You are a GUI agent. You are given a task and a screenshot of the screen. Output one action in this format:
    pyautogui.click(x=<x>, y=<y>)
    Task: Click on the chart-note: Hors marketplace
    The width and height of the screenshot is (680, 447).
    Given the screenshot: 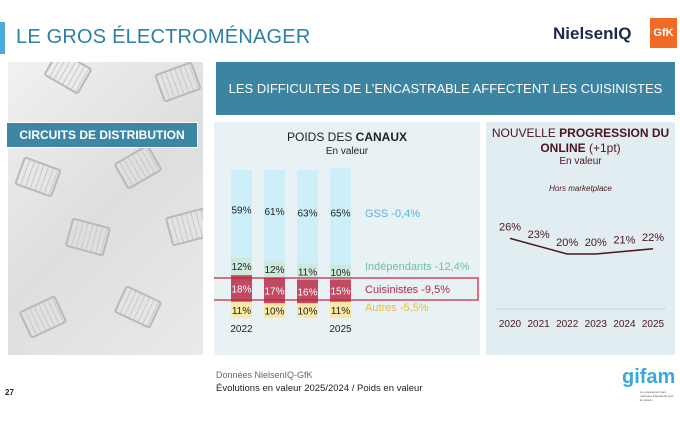 What is the action you would take?
    pyautogui.click(x=580, y=188)
    